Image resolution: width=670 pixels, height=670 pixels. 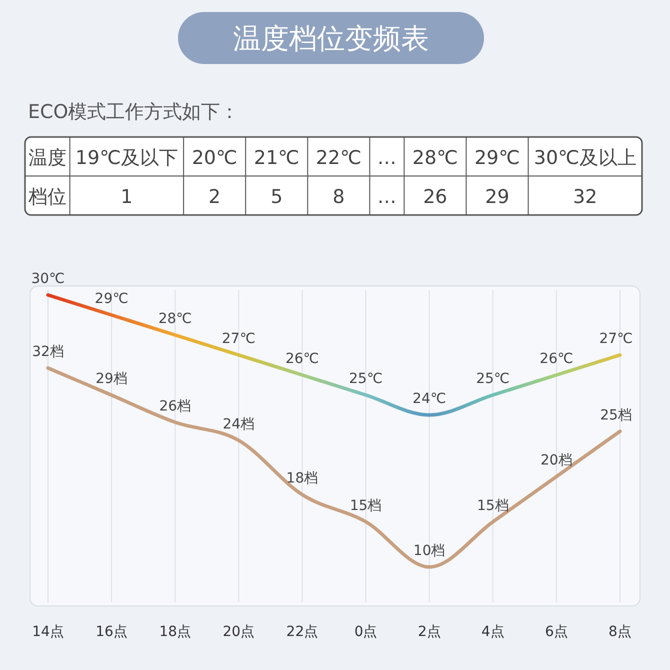 I want to click on x-tick-label: 6点, so click(x=556, y=632).